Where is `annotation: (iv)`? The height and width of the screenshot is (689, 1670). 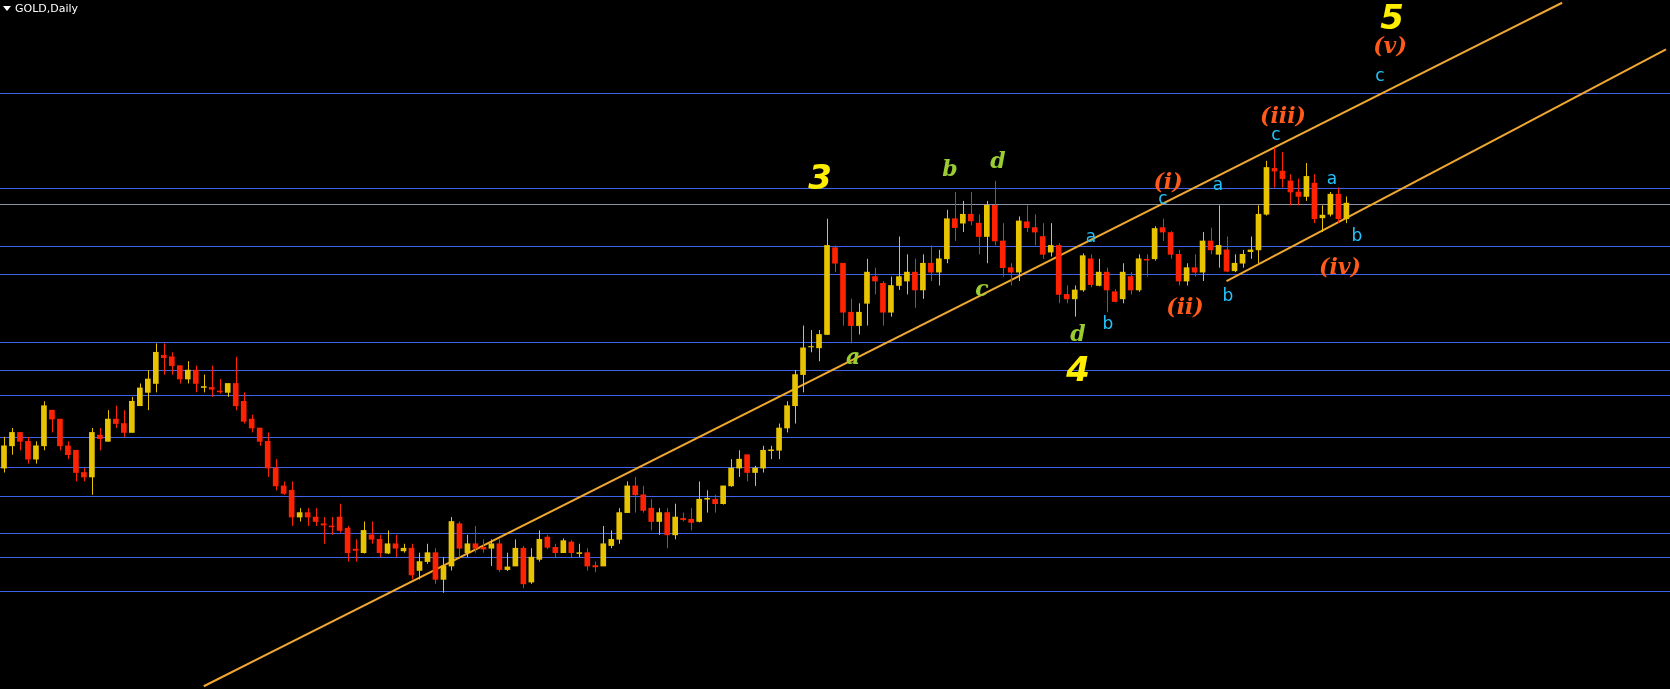 annotation: (iv) is located at coordinates (1340, 265).